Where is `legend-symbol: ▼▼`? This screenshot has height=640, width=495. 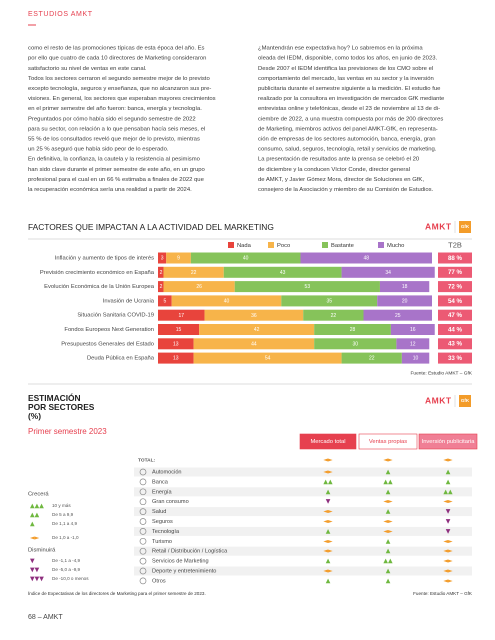
legend-symbol: ▼▼ is located at coordinates (35, 570).